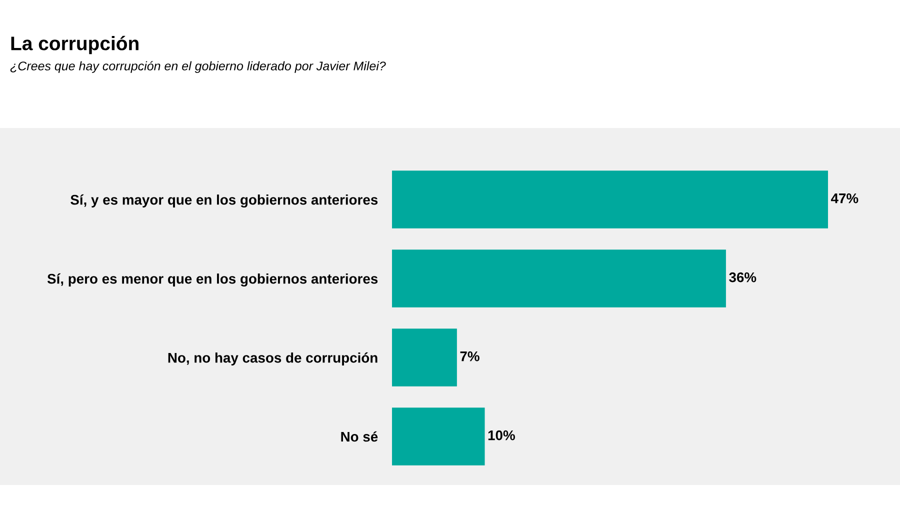 This screenshot has height=505, width=900. What do you see at coordinates (198, 67) in the screenshot?
I see `text: ¿Crees que hay corrupción en el gobierno liderado por Javier Milei?` at bounding box center [198, 67].